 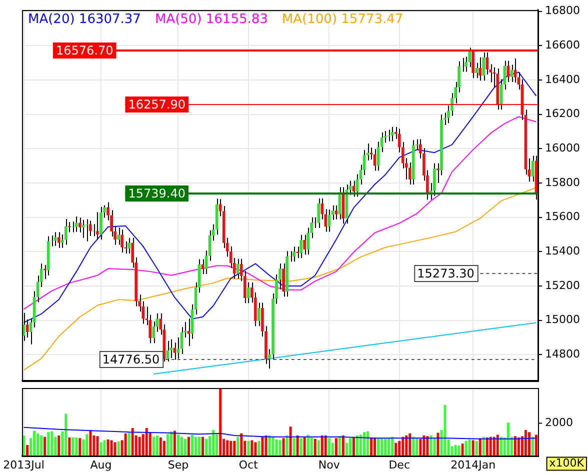 I want to click on y-tick-label: 16400, so click(x=562, y=79).